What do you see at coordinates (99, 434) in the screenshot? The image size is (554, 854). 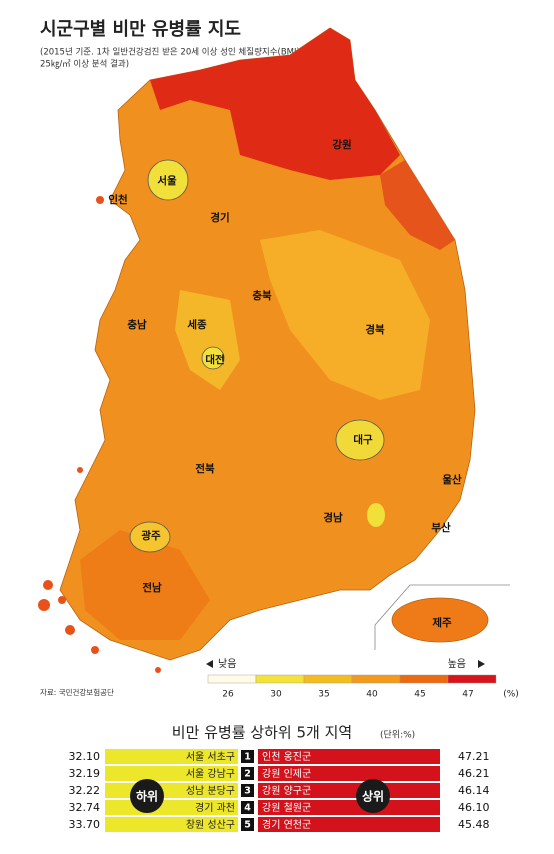 I see `islands` at bounding box center [99, 434].